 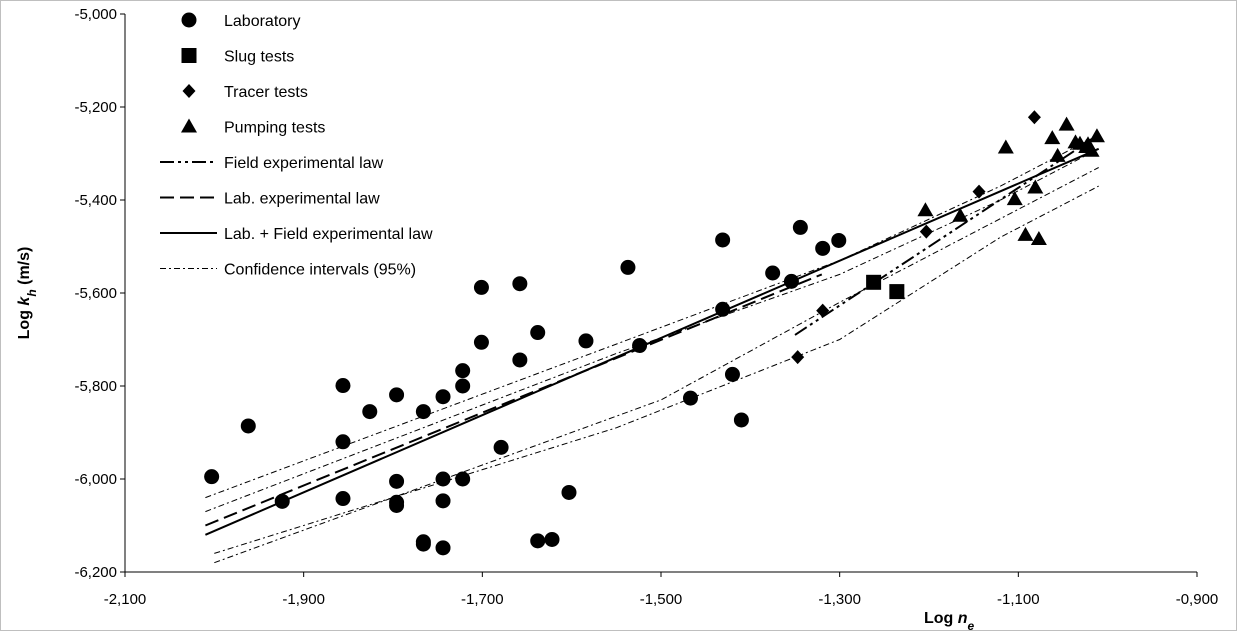 What do you see at coordinates (259, 57) in the screenshot?
I see `legend-label: Slug tests` at bounding box center [259, 57].